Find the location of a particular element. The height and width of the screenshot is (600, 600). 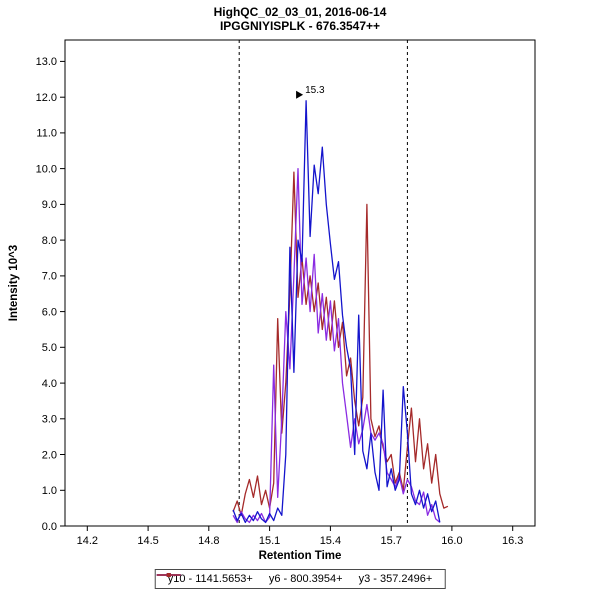

legend-swatch-y3 is located at coordinates (168, 575).